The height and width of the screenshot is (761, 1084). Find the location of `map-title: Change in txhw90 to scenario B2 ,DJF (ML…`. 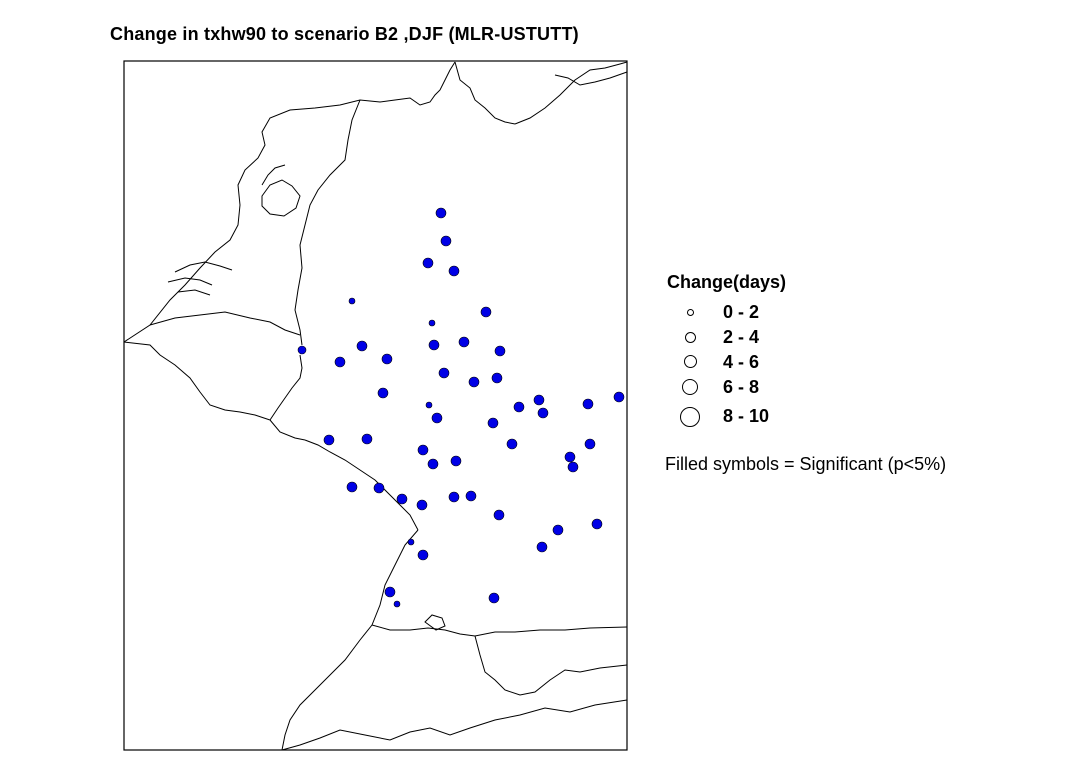

map-title: Change in txhw90 to scenario B2 ,DJF (ML… is located at coordinates (344, 34).